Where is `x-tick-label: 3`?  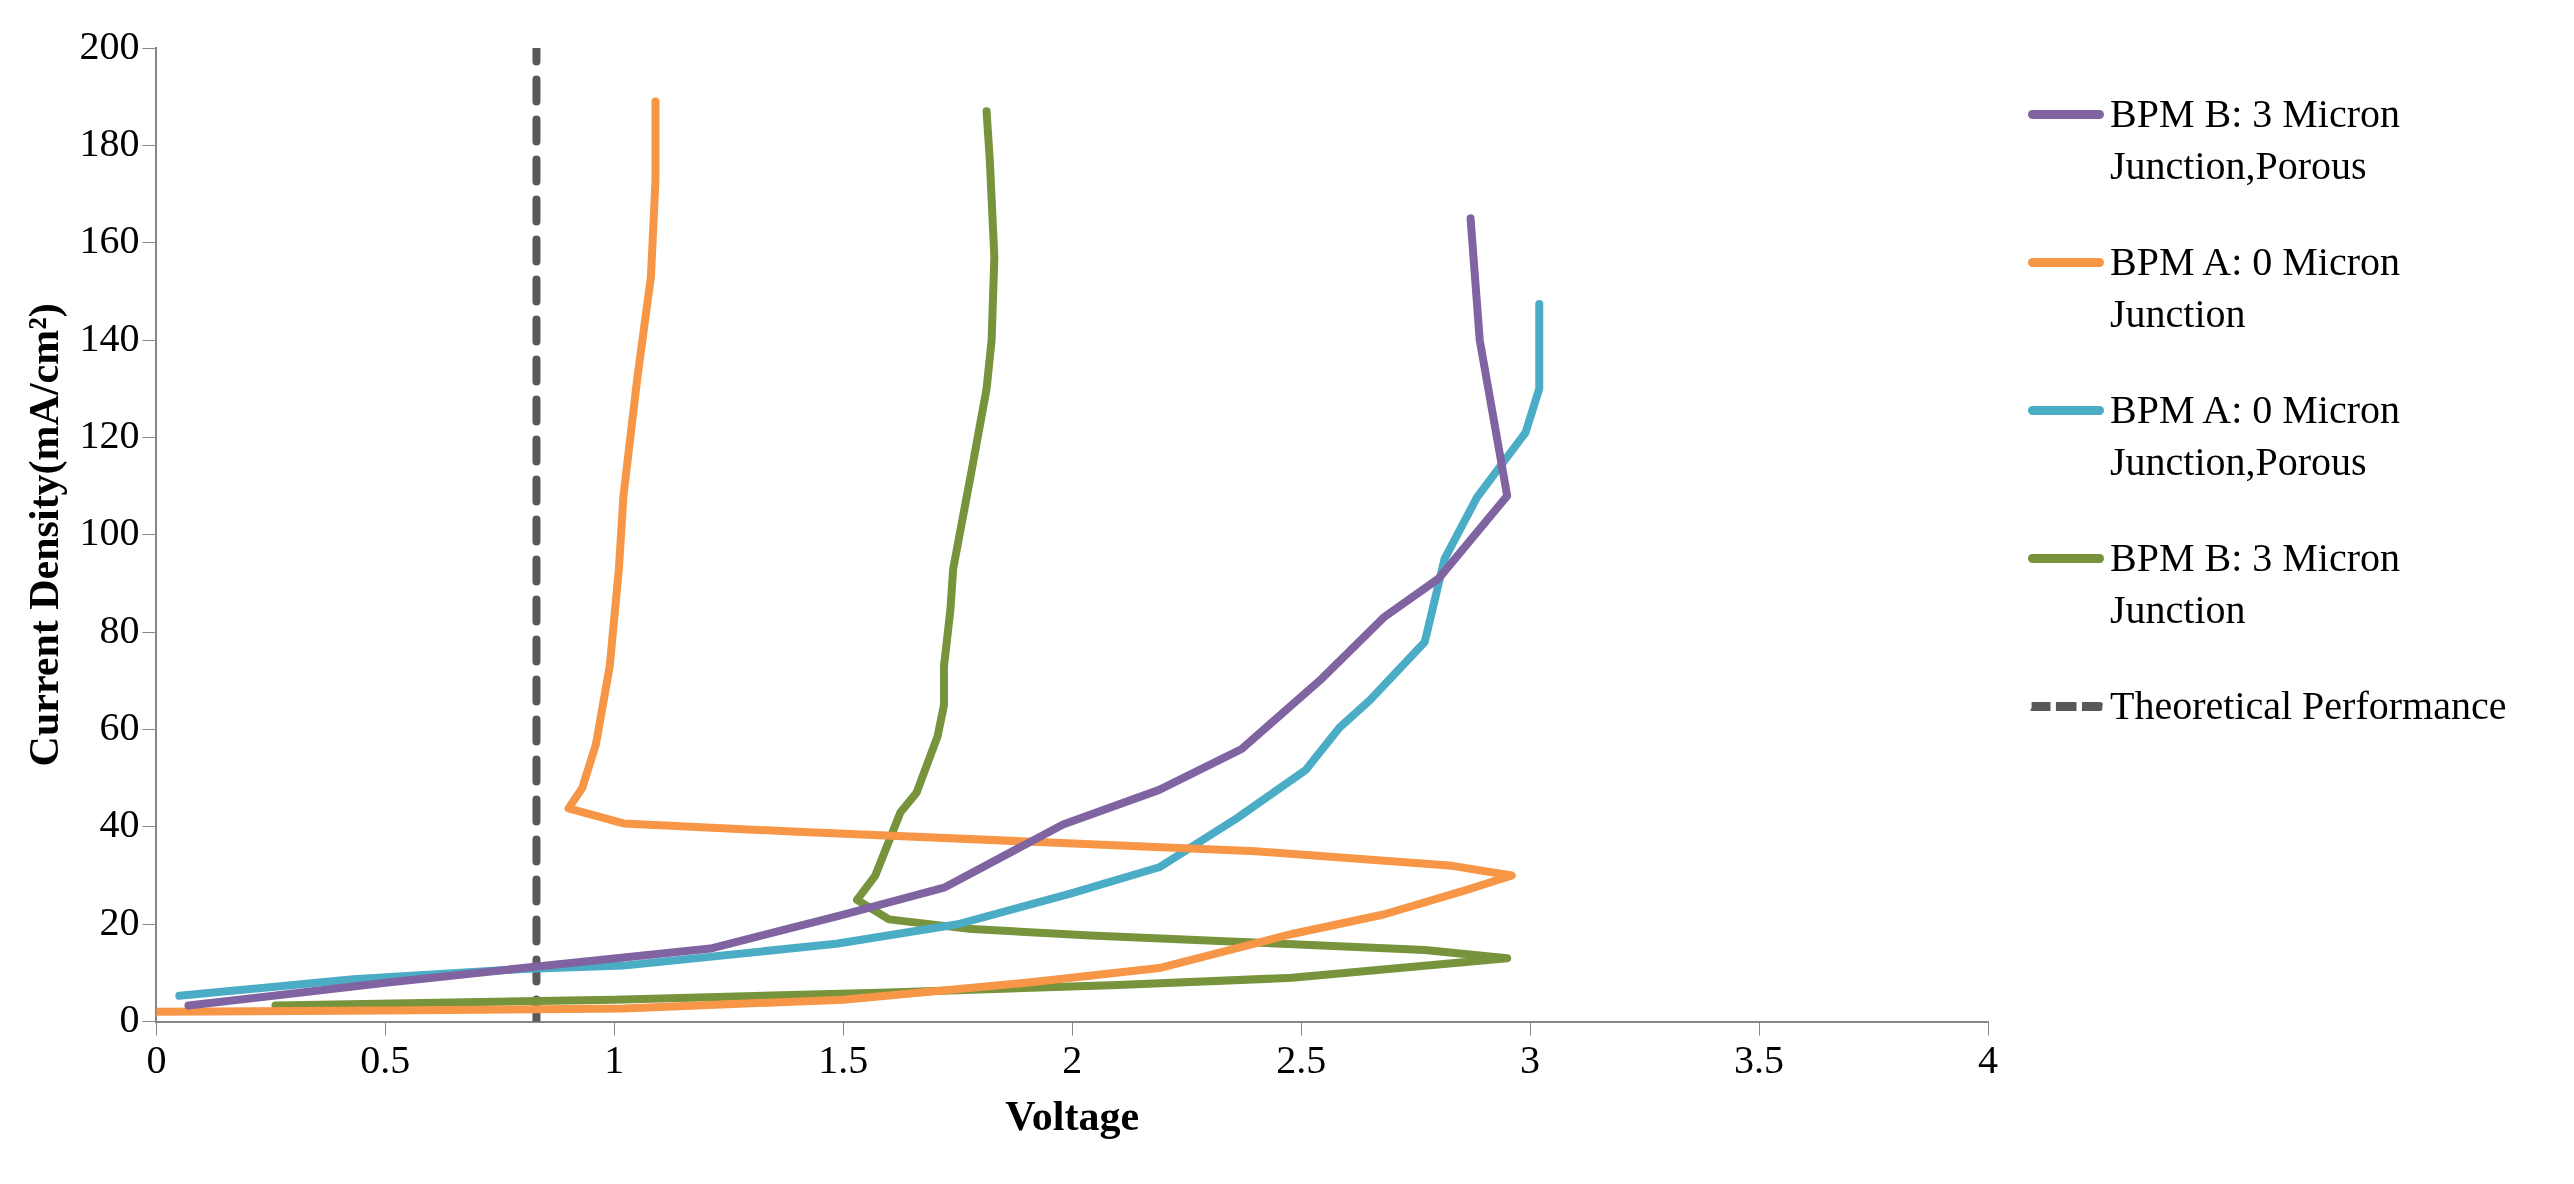 x-tick-label: 3 is located at coordinates (1530, 1060).